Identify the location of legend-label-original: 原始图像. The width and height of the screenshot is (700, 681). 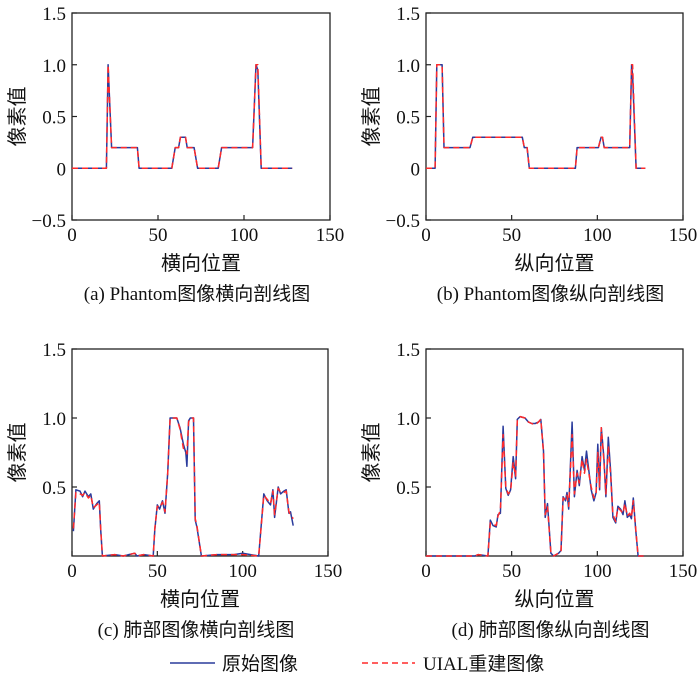
(260, 664).